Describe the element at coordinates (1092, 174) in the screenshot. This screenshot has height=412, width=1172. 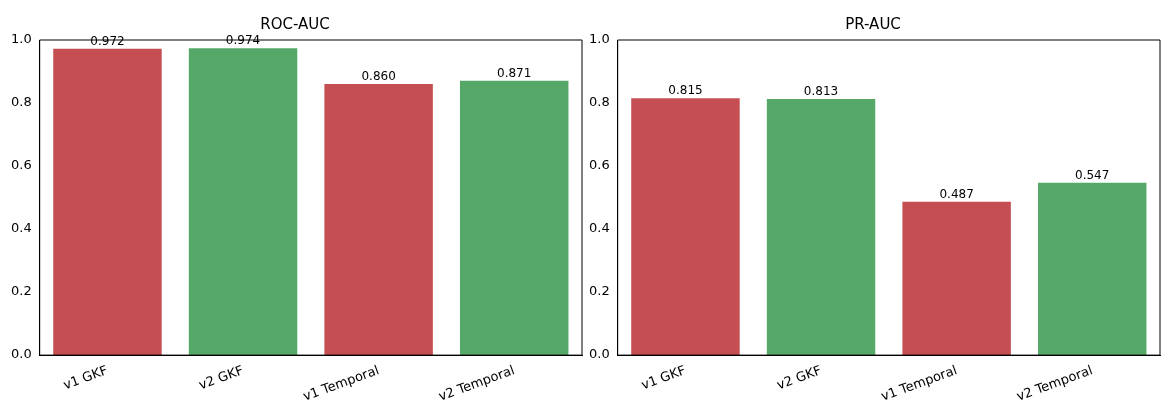
I see `data-label: 0.547` at that location.